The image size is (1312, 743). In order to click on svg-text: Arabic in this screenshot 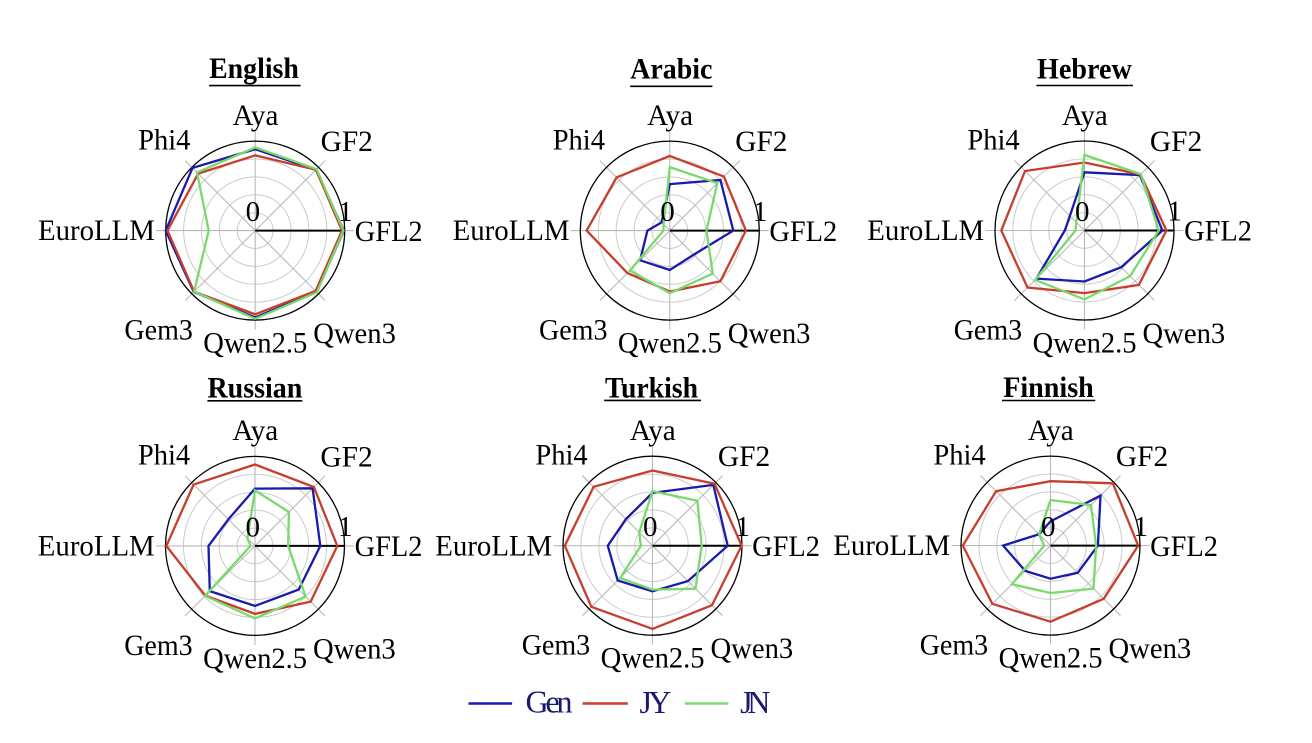, I will do `click(671, 69)`.